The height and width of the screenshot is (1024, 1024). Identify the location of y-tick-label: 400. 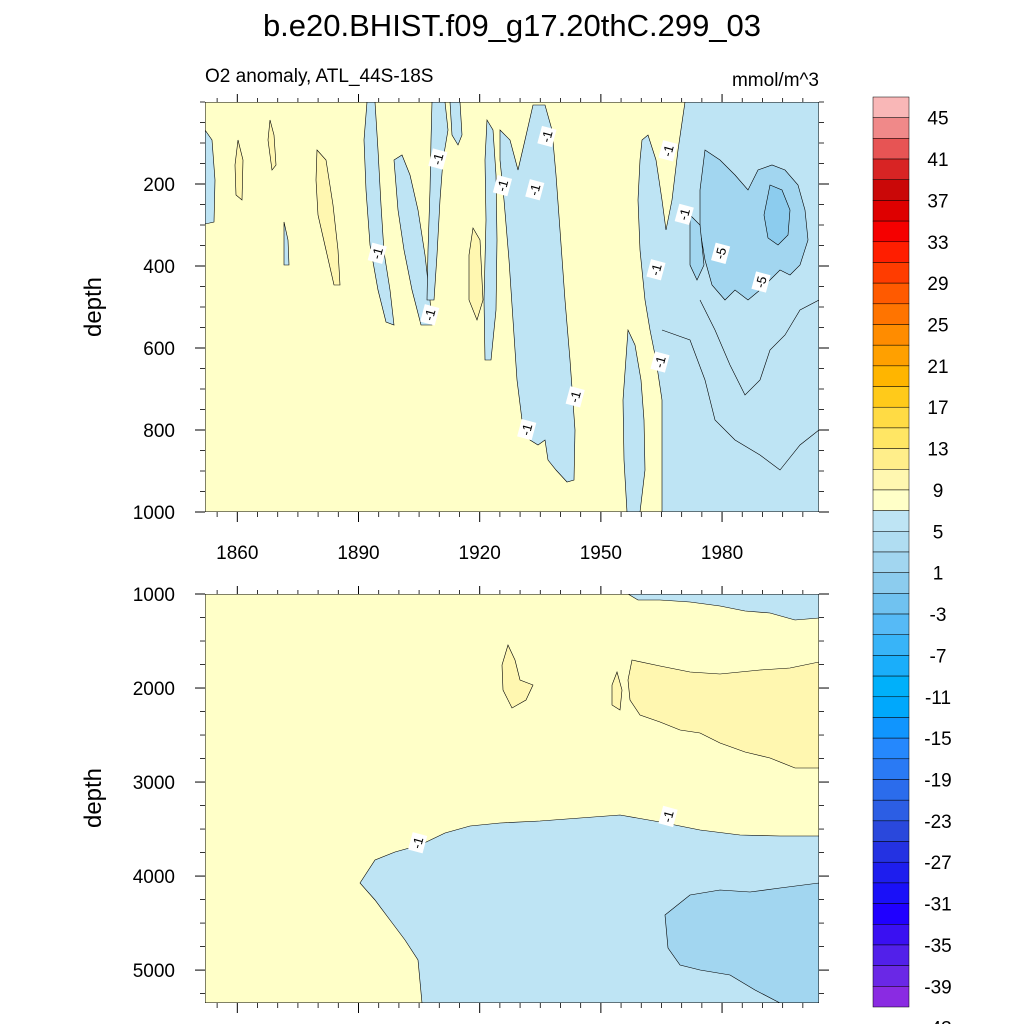
(159, 267).